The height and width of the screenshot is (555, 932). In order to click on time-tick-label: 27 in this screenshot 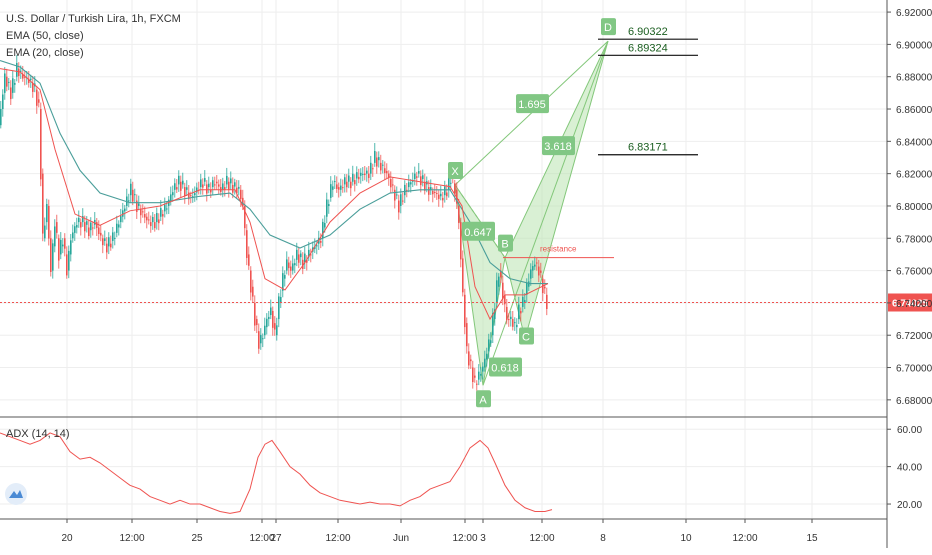, I will do `click(276, 538)`.